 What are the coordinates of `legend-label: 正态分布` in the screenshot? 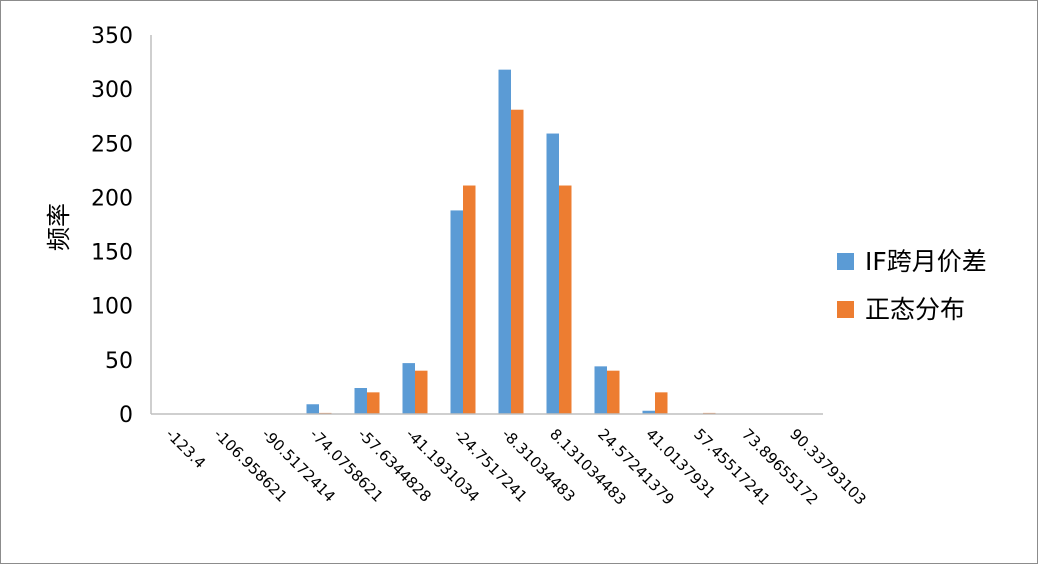 It's located at (915, 309).